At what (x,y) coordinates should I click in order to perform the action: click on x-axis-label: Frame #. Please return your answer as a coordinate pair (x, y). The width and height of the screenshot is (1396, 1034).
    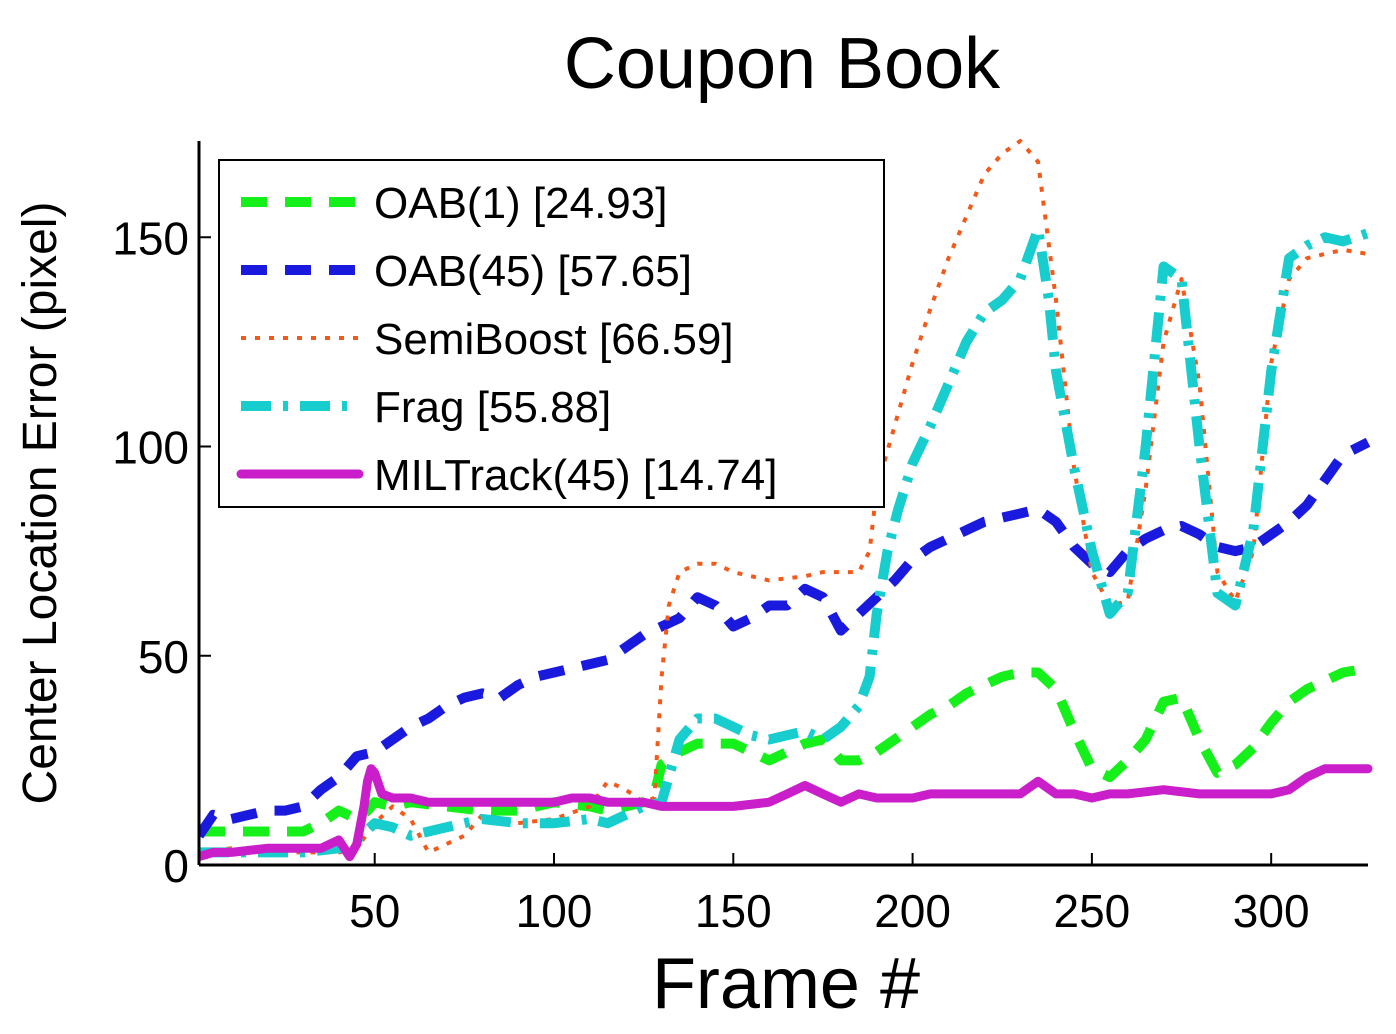
    Looking at the image, I should click on (786, 984).